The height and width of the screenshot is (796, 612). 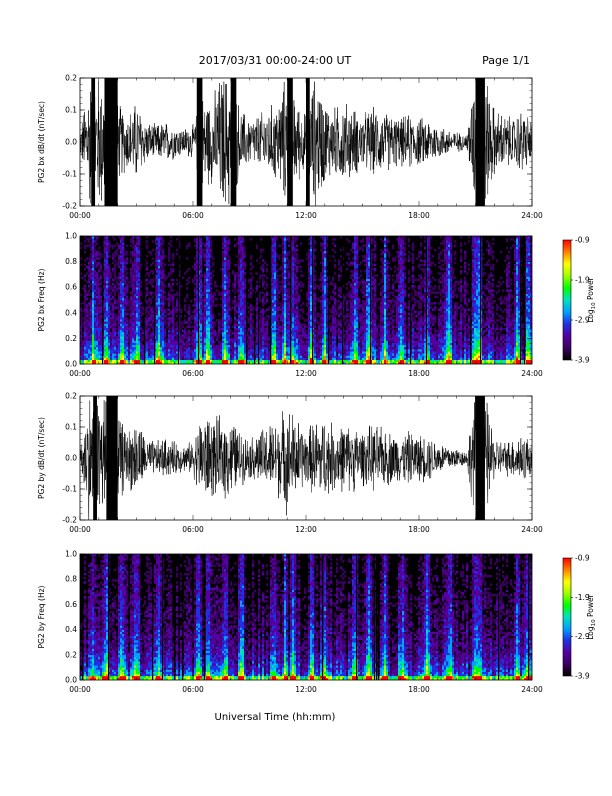 What do you see at coordinates (306, 617) in the screenshot?
I see `panel-by-freq-plot` at bounding box center [306, 617].